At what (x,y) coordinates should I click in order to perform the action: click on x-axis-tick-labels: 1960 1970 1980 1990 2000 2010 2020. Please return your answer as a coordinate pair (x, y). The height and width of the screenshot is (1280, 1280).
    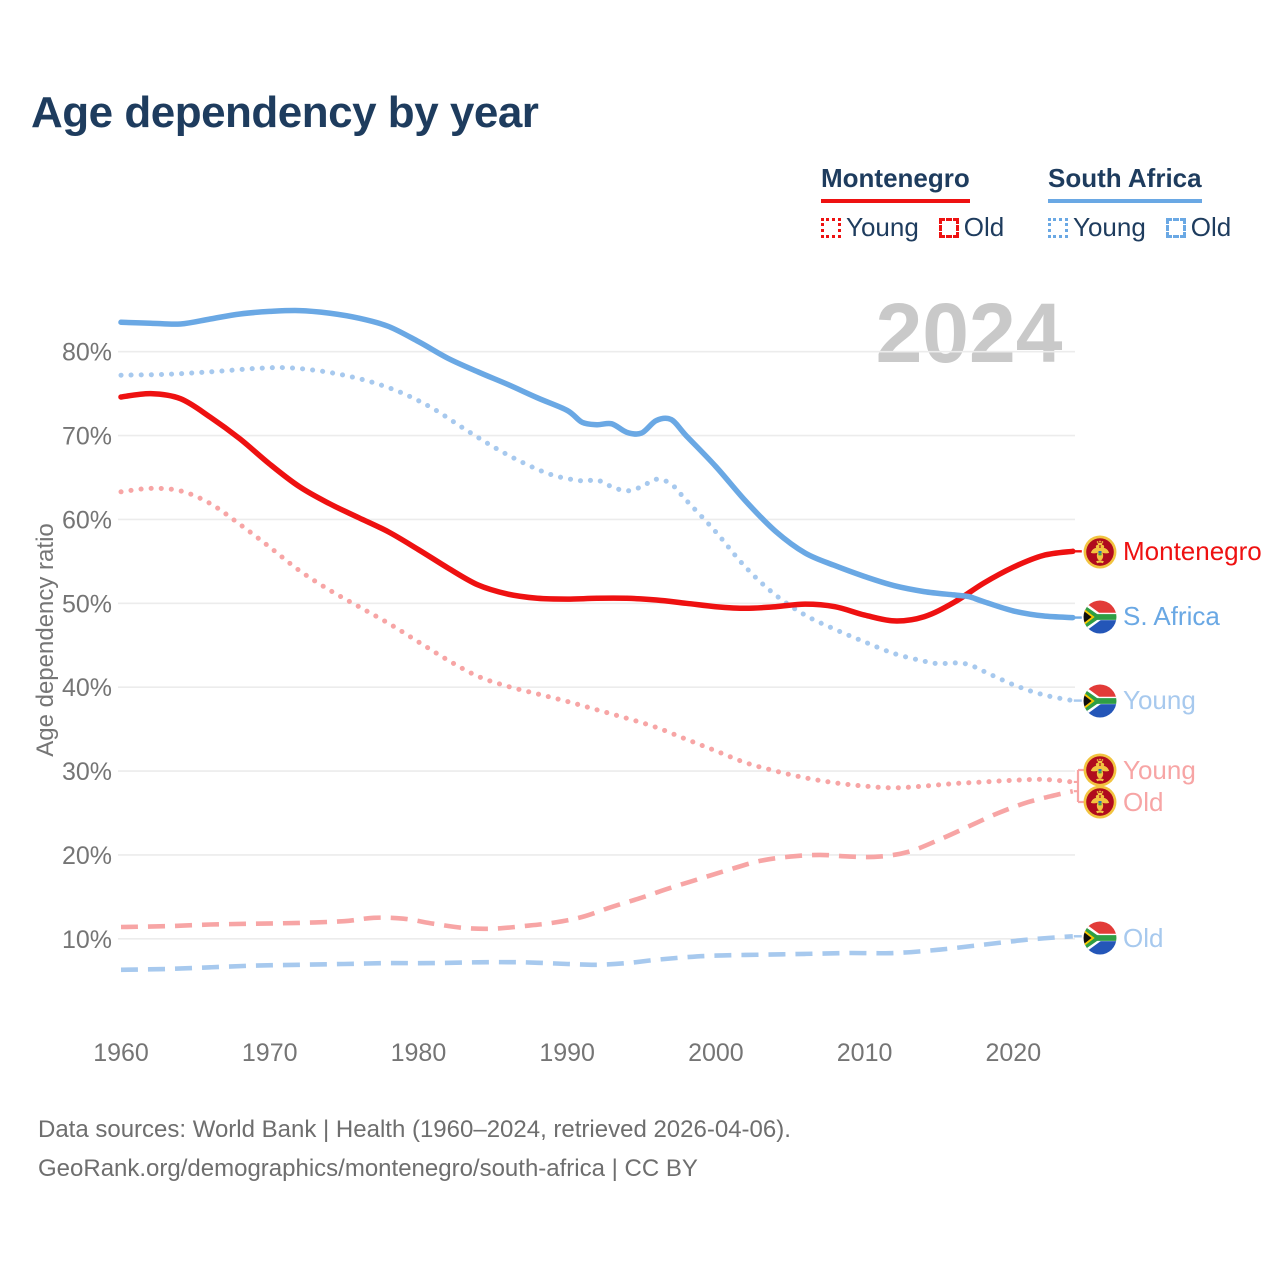
    Looking at the image, I should click on (567, 1053).